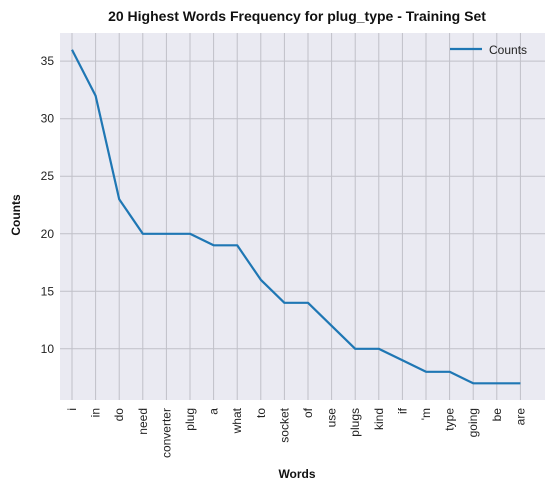  I want to click on x-tick-label: need, so click(143, 421).